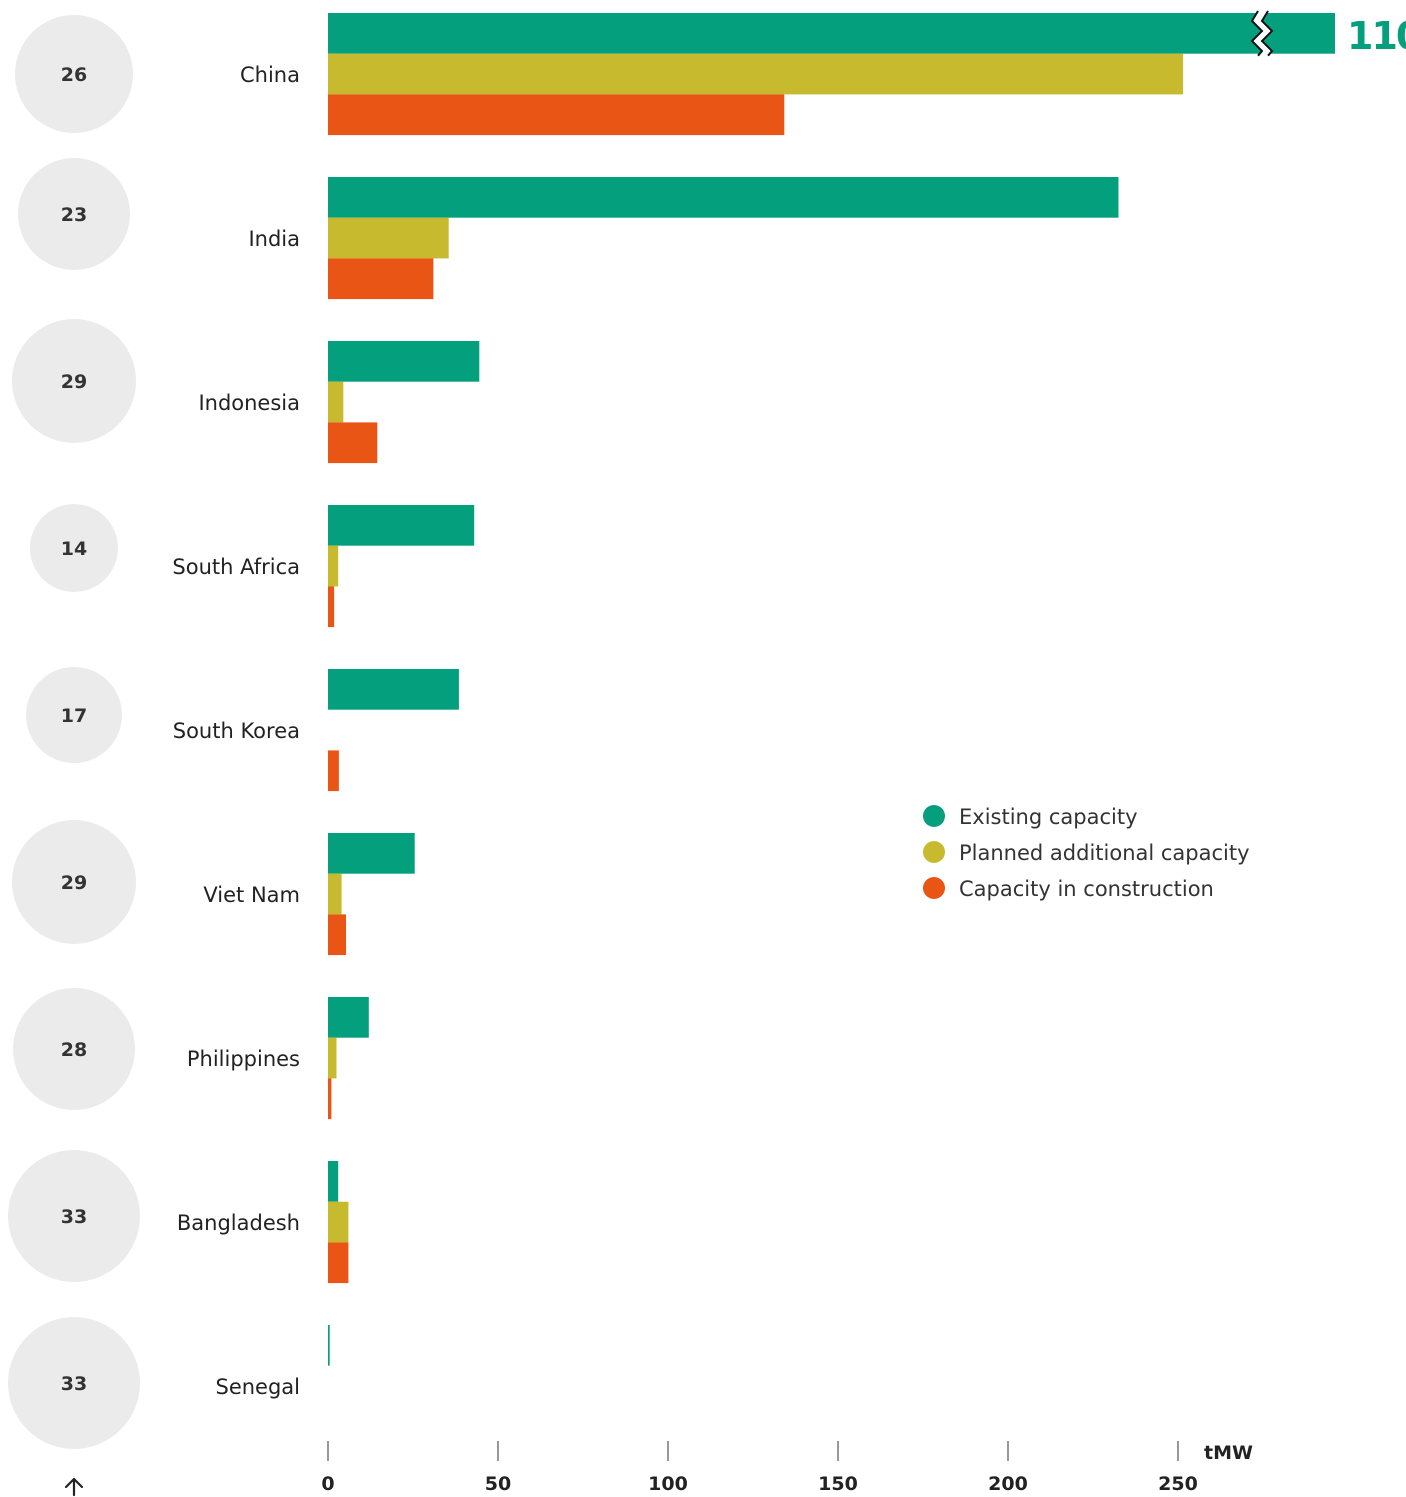  I want to click on legend-item-capacity-in-construction: Capacity in construction, so click(1068, 889).